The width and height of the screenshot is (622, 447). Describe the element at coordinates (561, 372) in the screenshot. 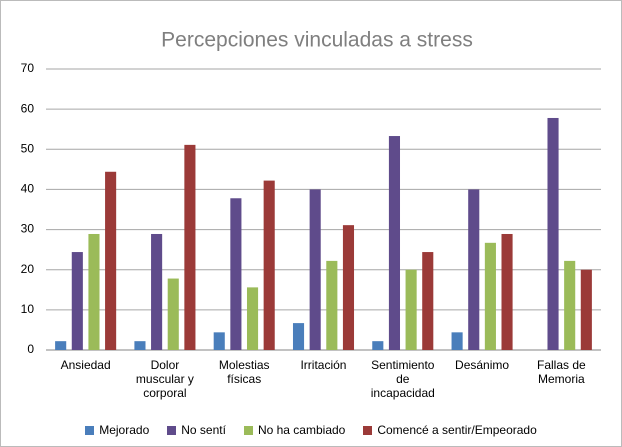

I see `x-tick-label: Fallas de Memoria` at that location.